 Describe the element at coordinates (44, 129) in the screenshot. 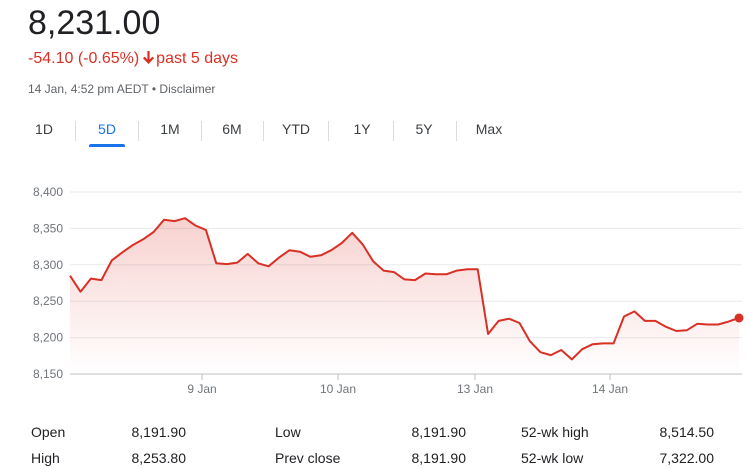

I see `tab-1d: 1D` at that location.